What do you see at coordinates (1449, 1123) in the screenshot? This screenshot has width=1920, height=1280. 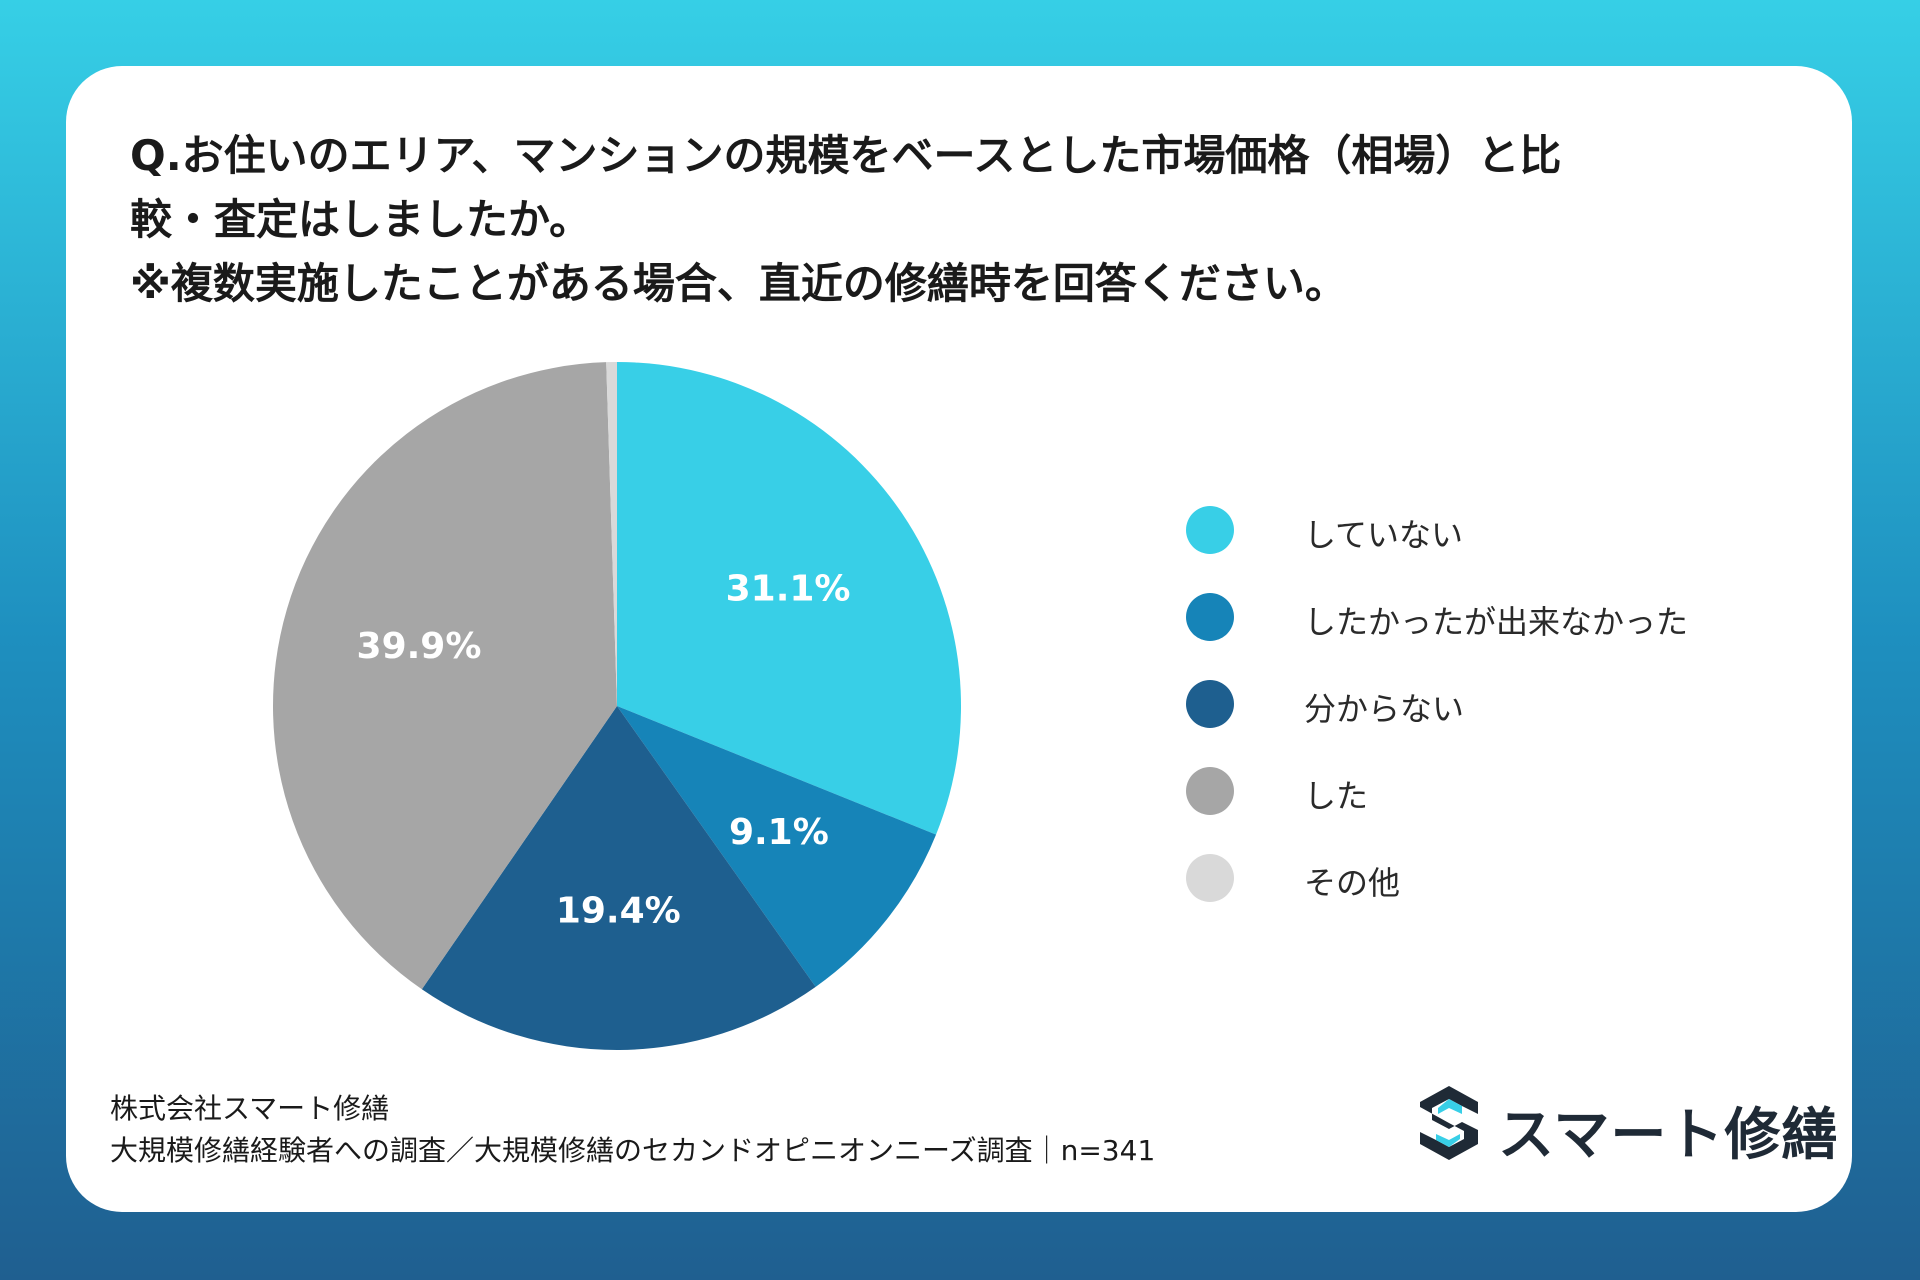 I see `s-logo-icon` at bounding box center [1449, 1123].